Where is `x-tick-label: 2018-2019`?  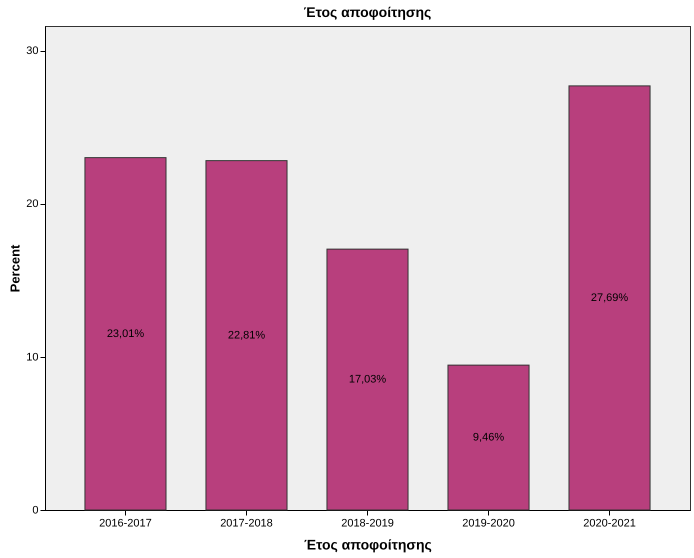
x-tick-label: 2018-2019 is located at coordinates (367, 524).